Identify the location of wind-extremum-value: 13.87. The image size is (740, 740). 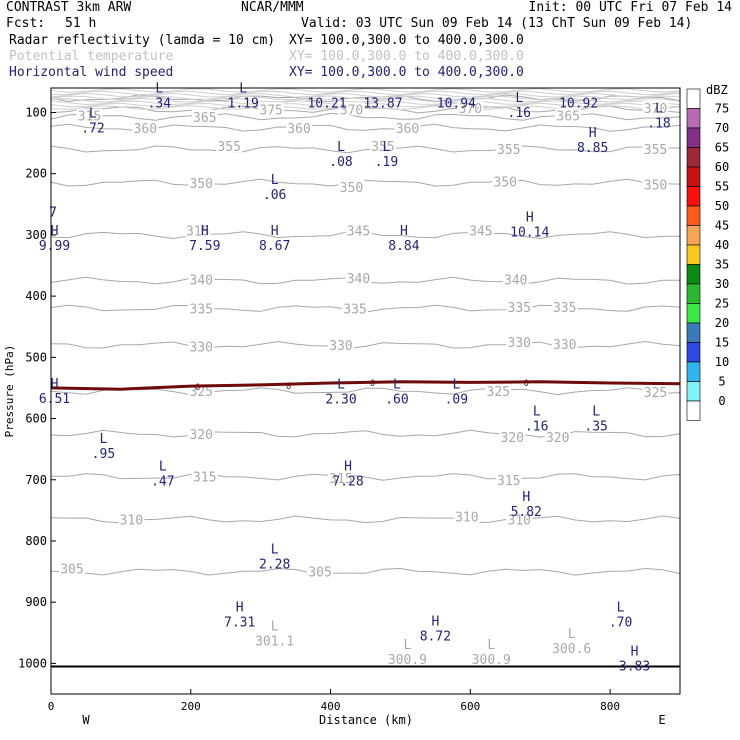
(382, 103).